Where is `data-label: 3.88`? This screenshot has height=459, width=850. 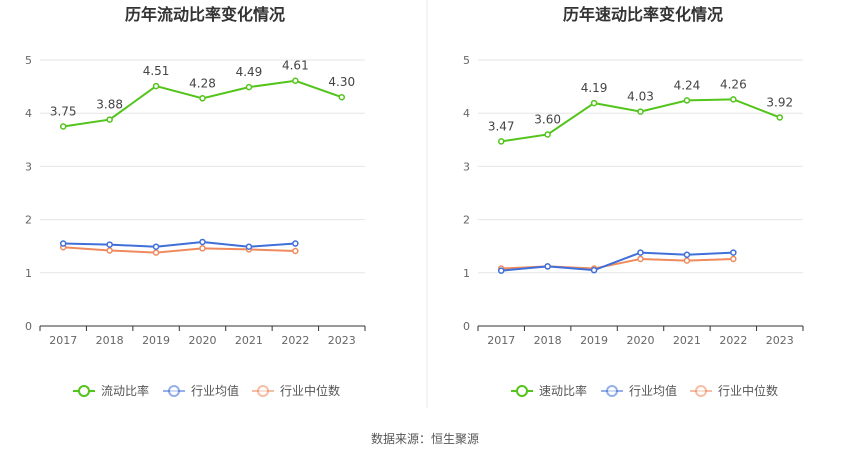 data-label: 3.88 is located at coordinates (109, 105).